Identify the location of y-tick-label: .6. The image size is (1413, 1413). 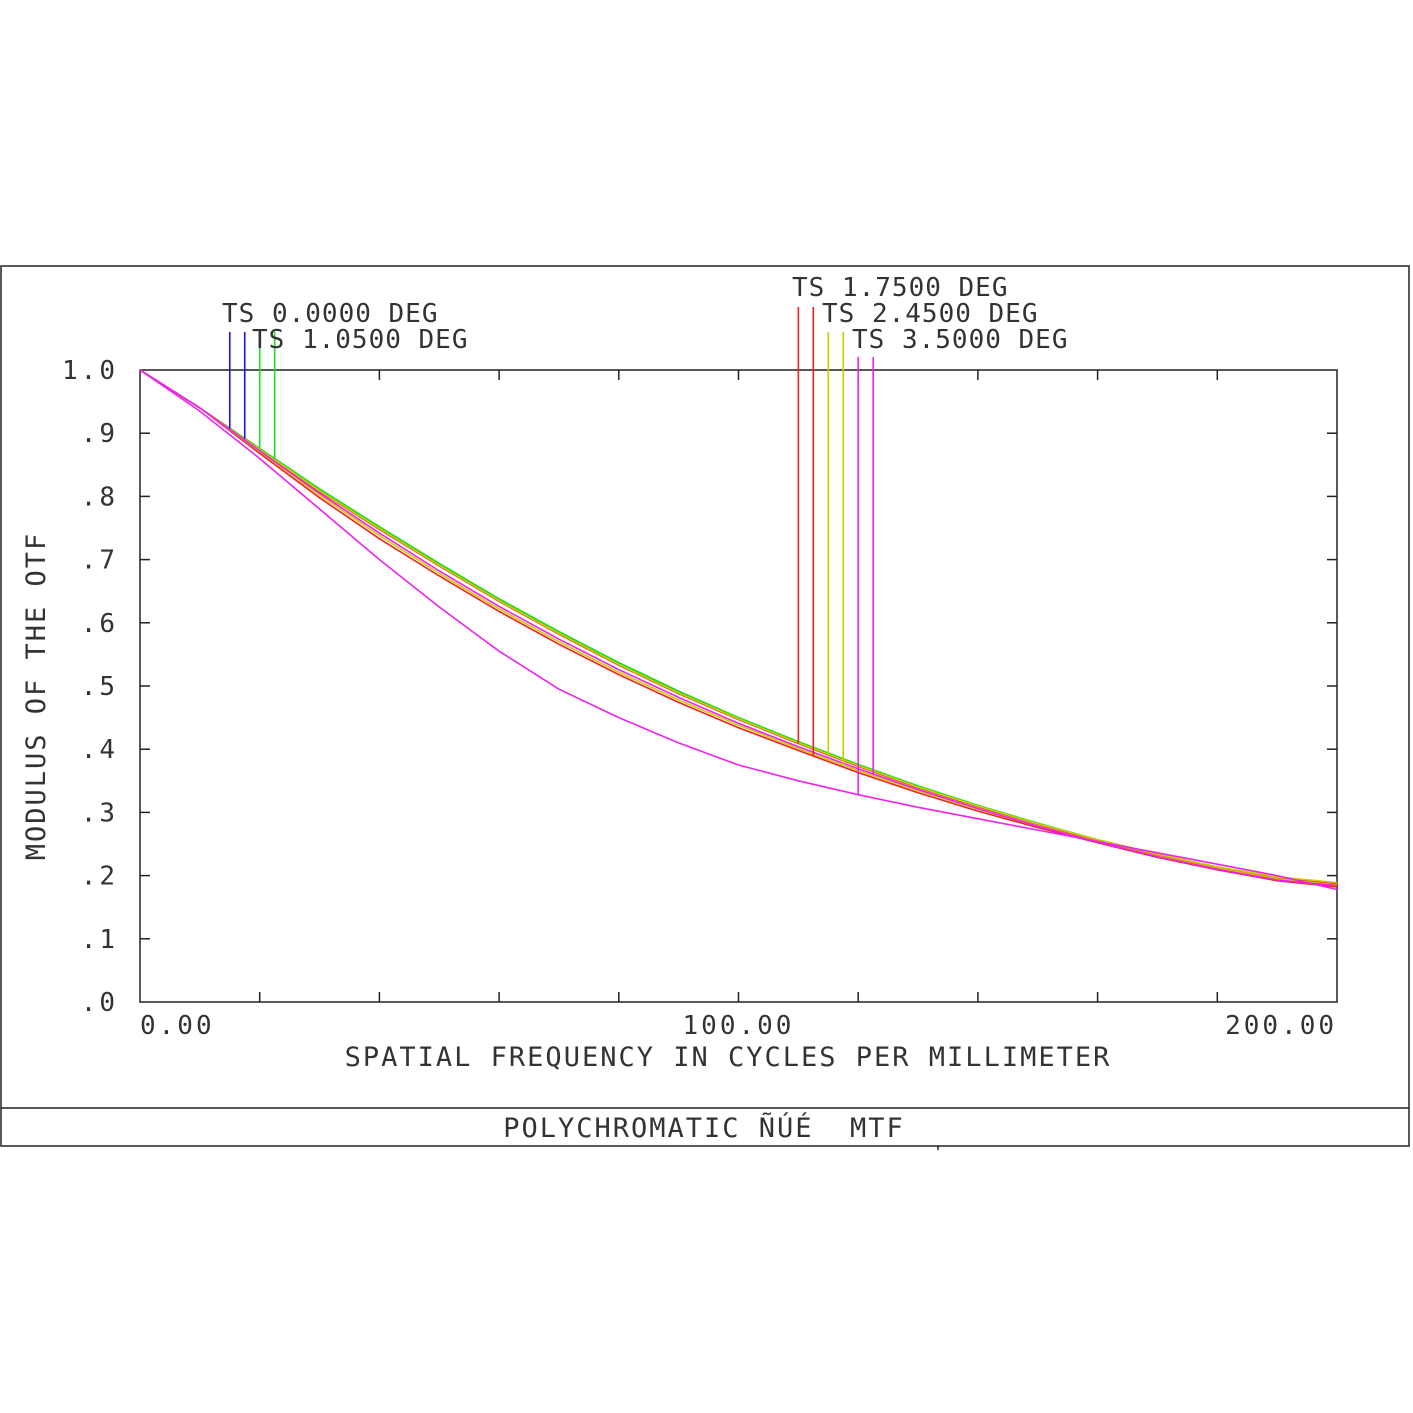
(99, 624).